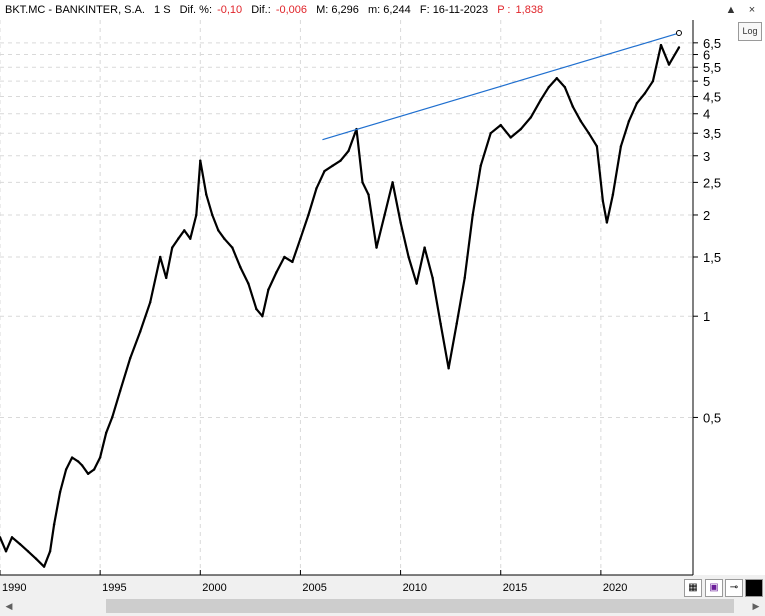  Describe the element at coordinates (707, 230) in the screenshot. I see `y-axis-ticks: 6,565,554,5 4 3,5 3 2,5 2 1,5 1 0,5` at that location.